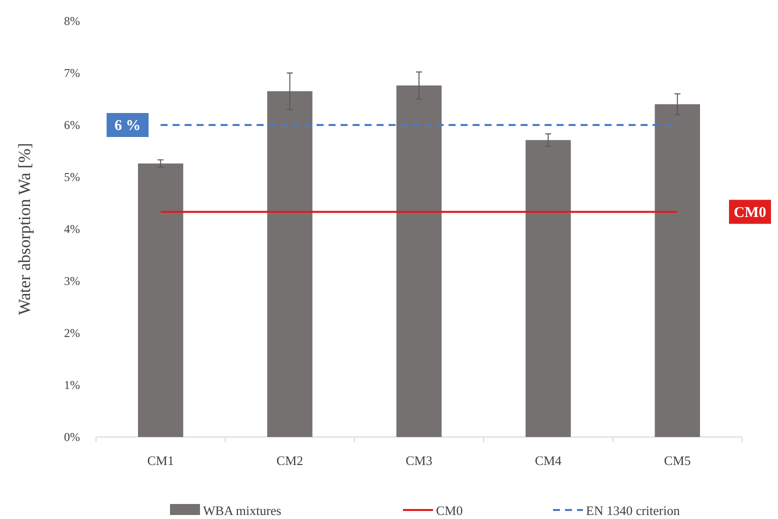  What do you see at coordinates (290, 460) in the screenshot?
I see `x-tick-label: CM2` at bounding box center [290, 460].